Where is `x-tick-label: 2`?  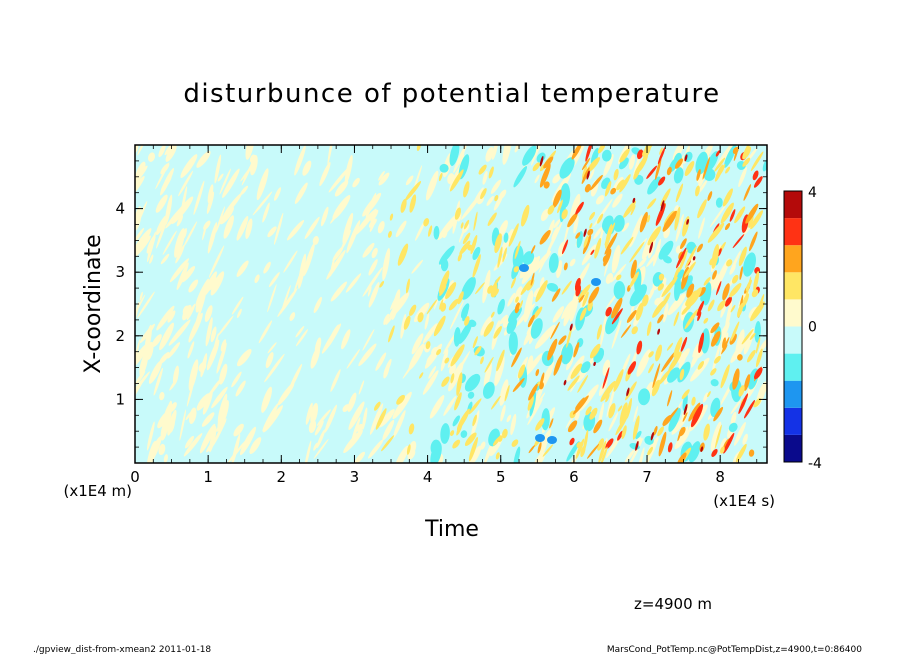 x-tick-label: 2 is located at coordinates (282, 477).